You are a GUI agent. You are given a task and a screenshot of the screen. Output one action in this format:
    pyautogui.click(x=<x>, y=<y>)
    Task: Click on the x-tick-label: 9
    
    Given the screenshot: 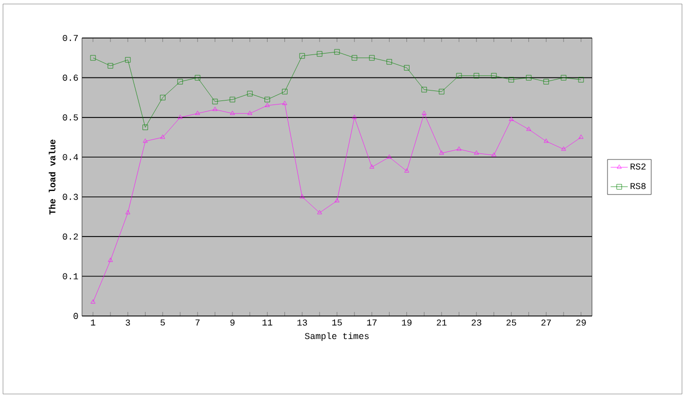 What is the action you would take?
    pyautogui.click(x=232, y=323)
    